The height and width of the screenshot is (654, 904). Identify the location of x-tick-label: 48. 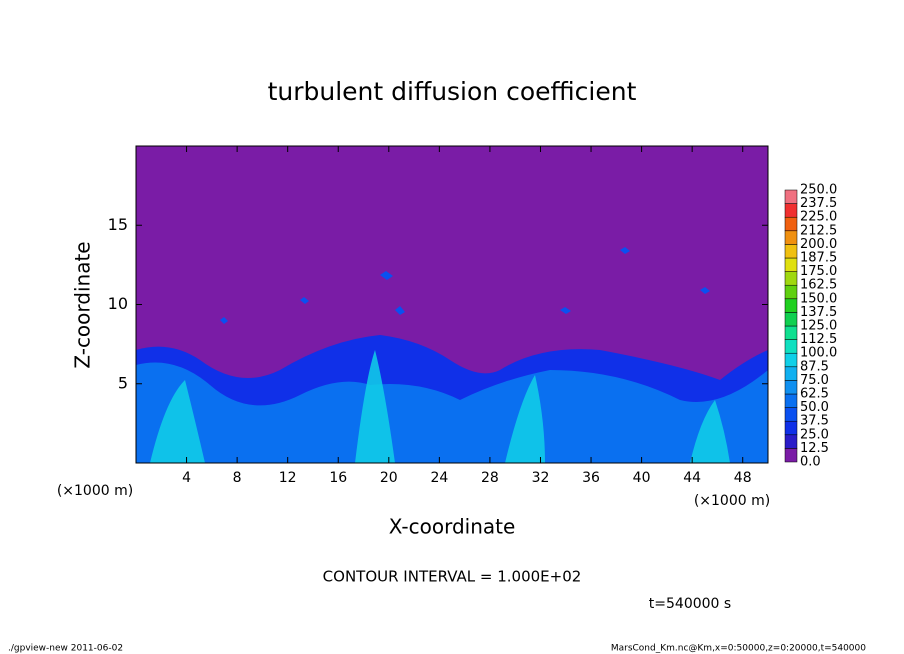
(743, 478).